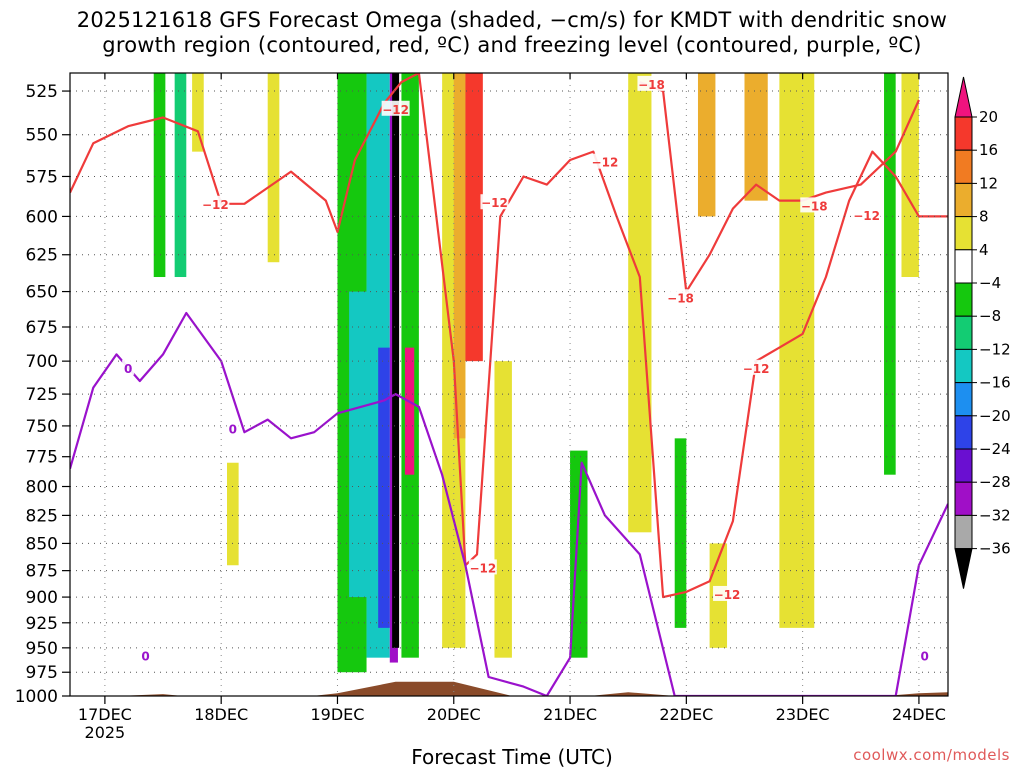 Image resolution: width=1024 pixels, height=769 pixels. I want to click on colorbar-label: −32, so click(995, 515).